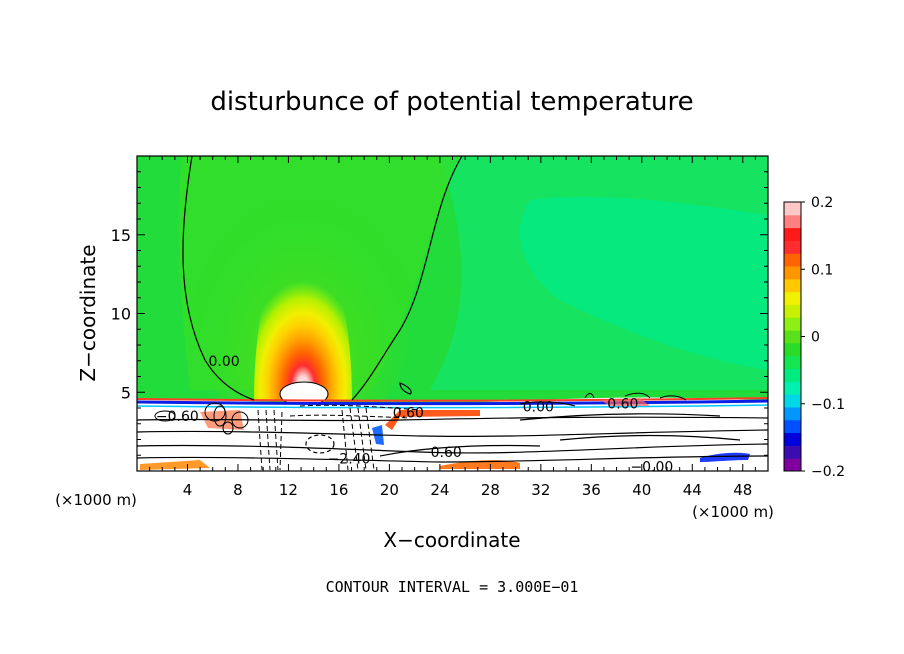 This screenshot has height=654, width=904. Describe the element at coordinates (822, 270) in the screenshot. I see `colorbar-tick-label: 0.1` at that location.